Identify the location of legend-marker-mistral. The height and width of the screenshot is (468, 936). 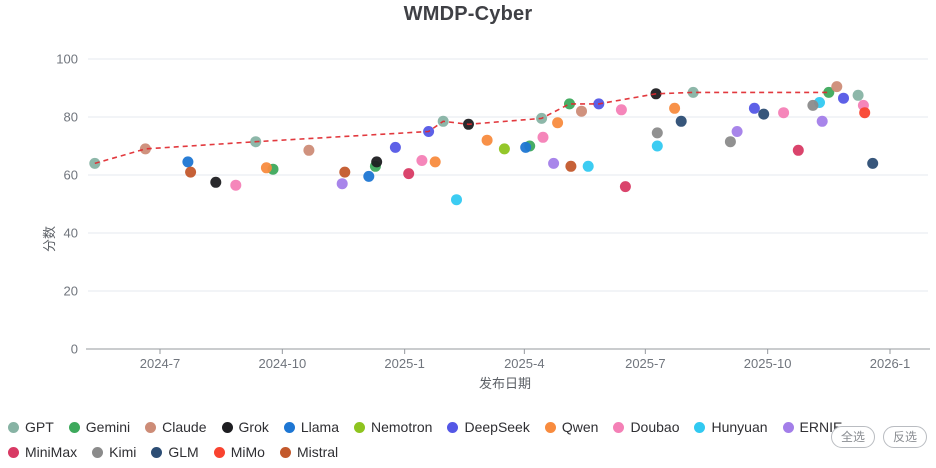
(285, 452).